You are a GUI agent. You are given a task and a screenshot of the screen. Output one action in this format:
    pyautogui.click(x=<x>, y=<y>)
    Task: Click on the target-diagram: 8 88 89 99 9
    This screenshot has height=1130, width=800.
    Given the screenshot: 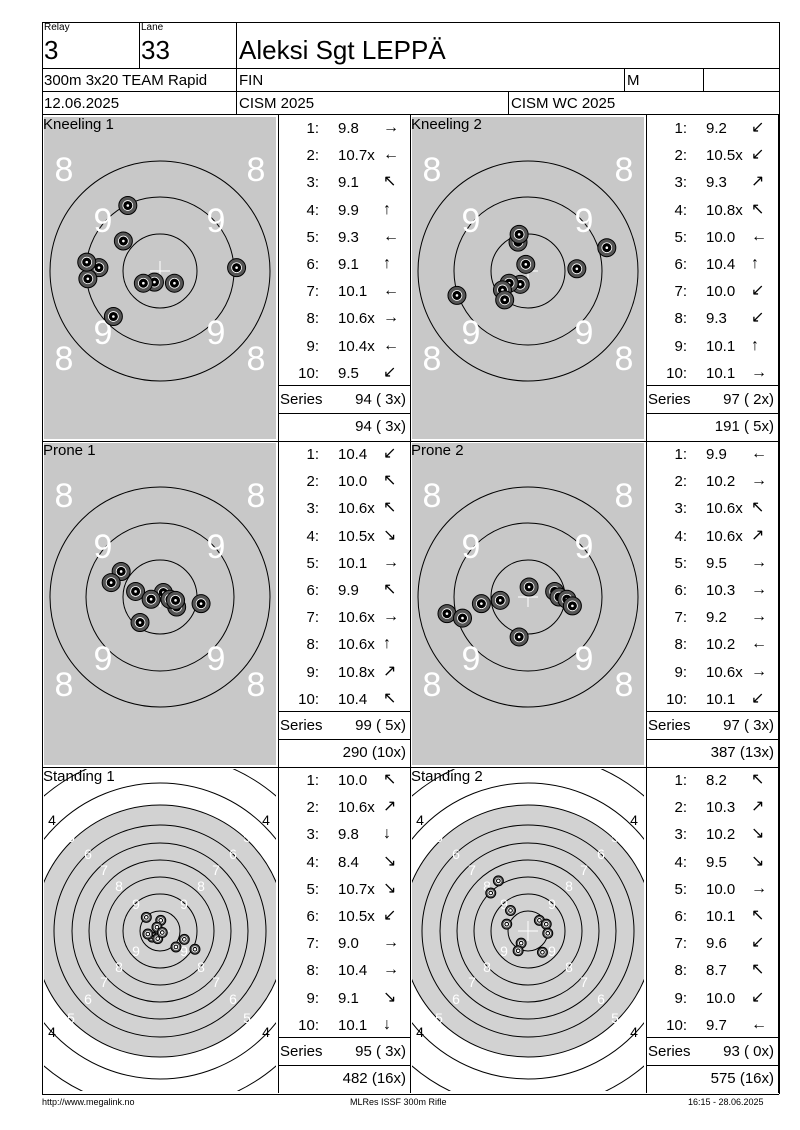 What is the action you would take?
    pyautogui.click(x=160, y=604)
    